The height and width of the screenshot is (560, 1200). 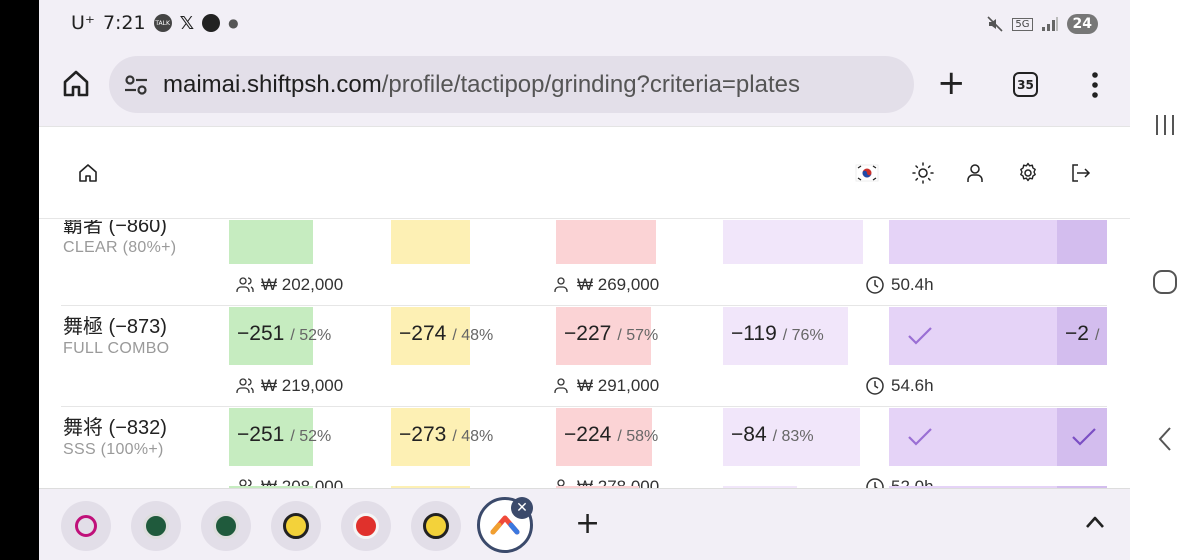 What do you see at coordinates (618, 284) in the screenshot?
I see `meta-value: ₩ 269,000` at bounding box center [618, 284].